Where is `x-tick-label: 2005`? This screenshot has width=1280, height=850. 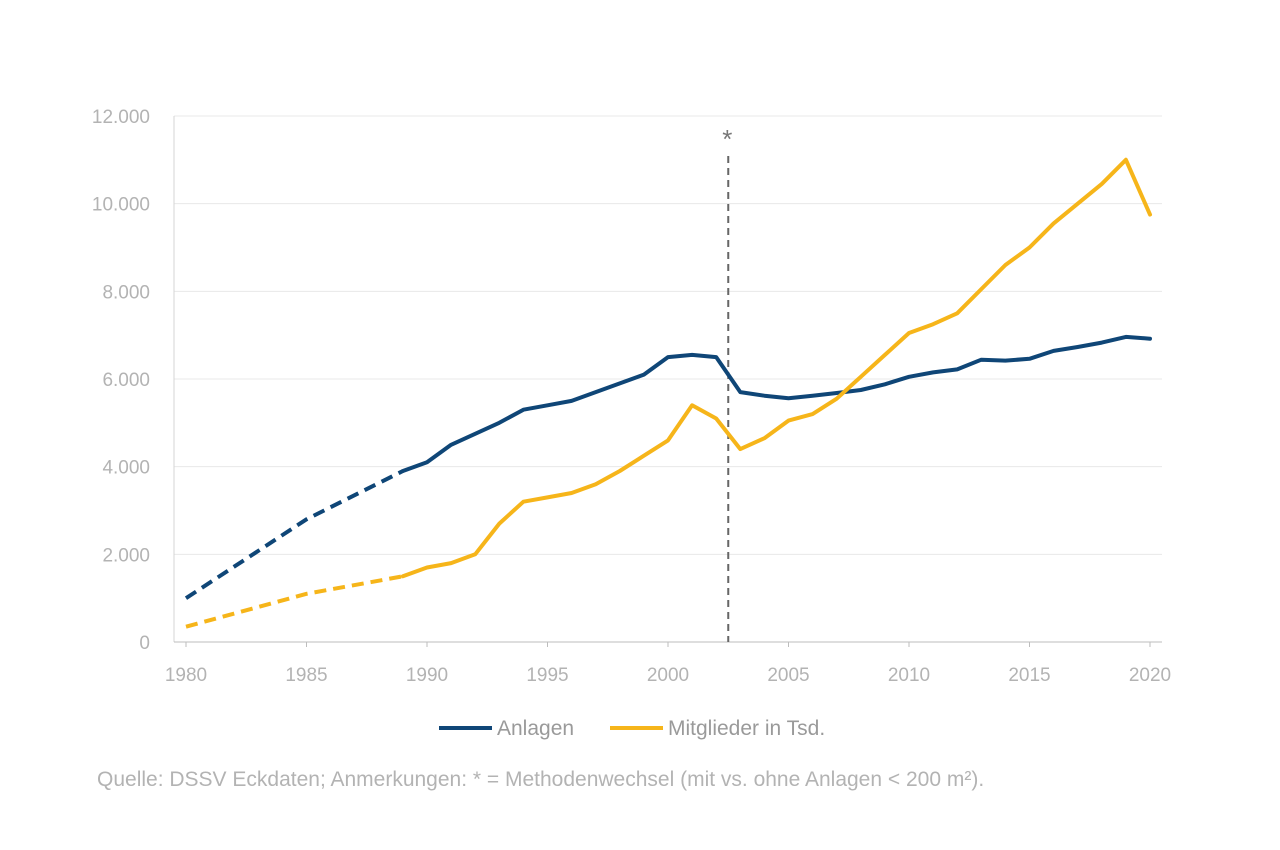 x-tick-label: 2005 is located at coordinates (788, 675).